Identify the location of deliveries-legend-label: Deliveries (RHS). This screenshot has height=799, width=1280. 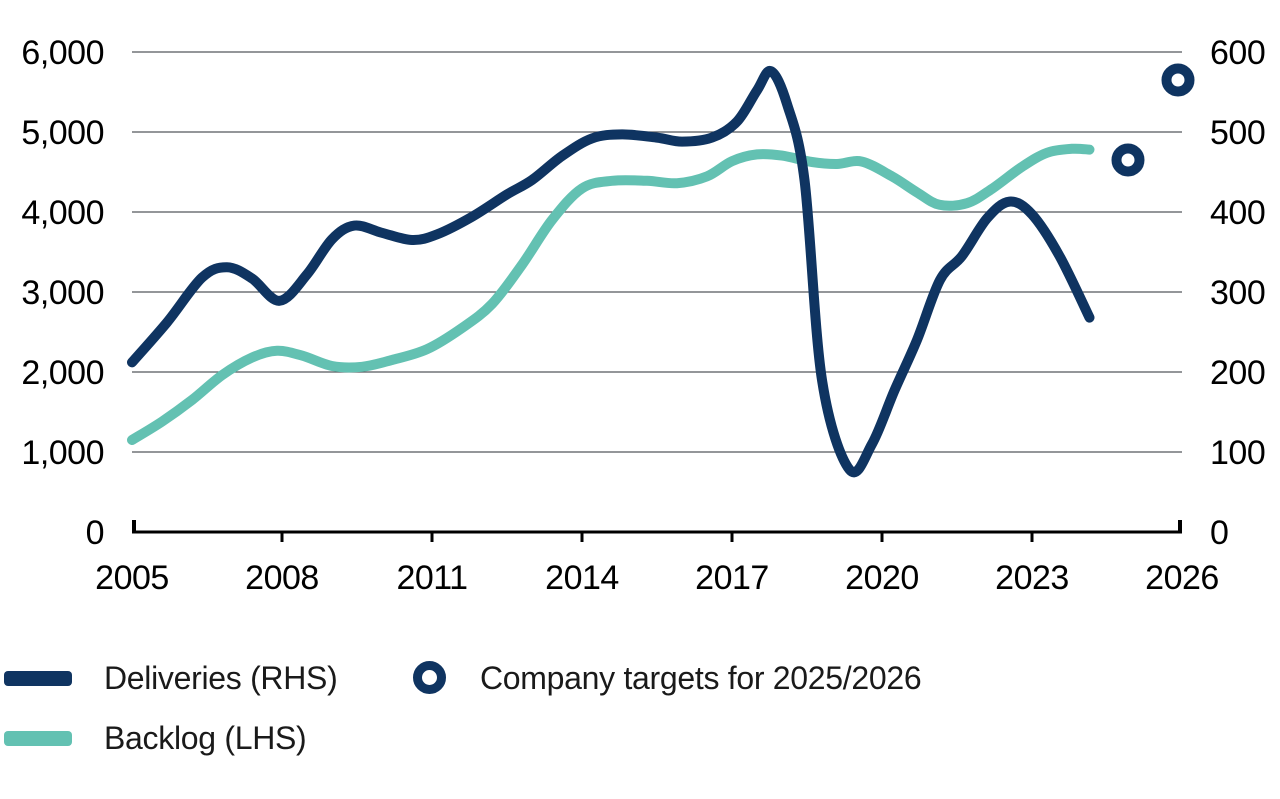
(221, 678).